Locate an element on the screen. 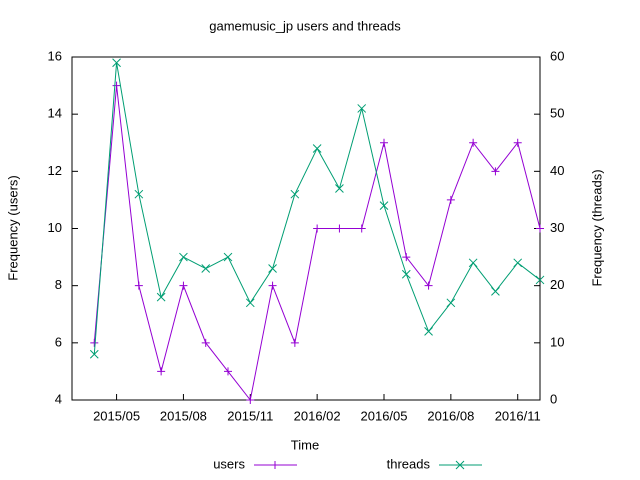 This screenshot has width=640, height=480. x-tick-label: 2016/08 is located at coordinates (450, 415).